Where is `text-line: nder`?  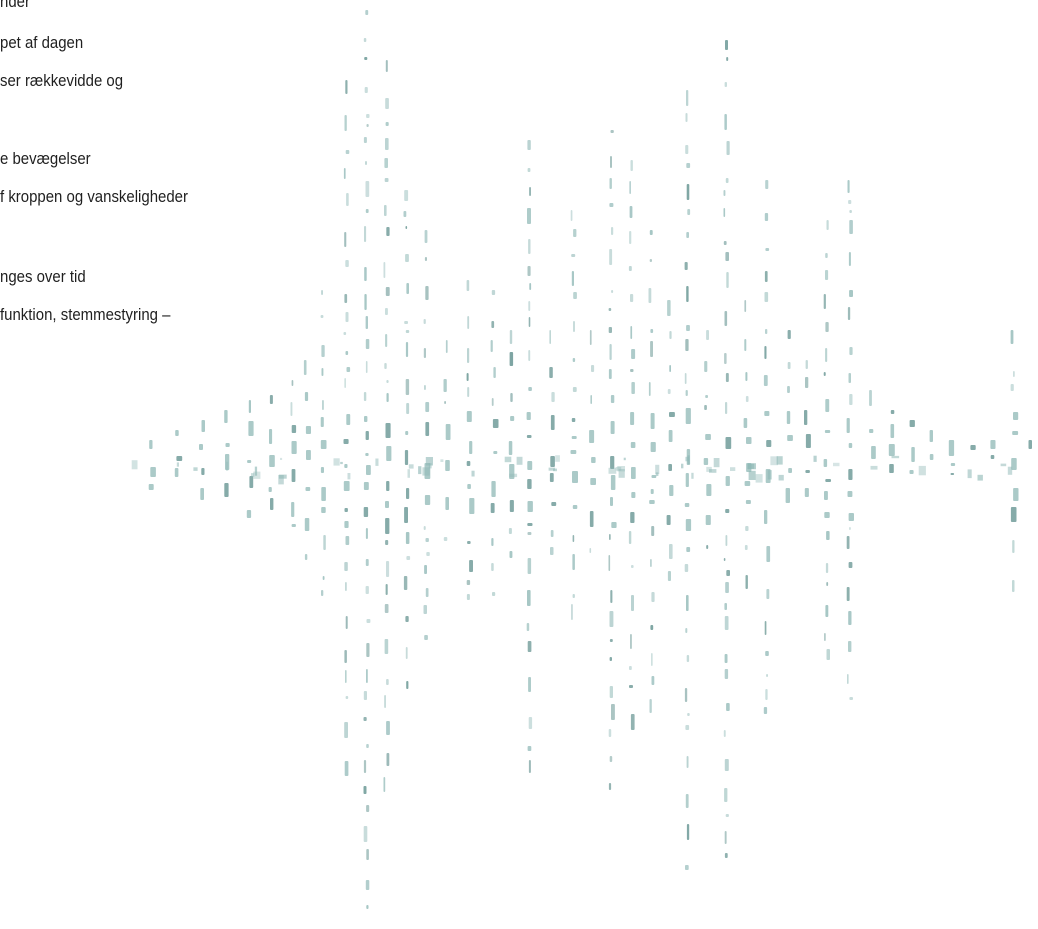 text-line: nder is located at coordinates (15, 5).